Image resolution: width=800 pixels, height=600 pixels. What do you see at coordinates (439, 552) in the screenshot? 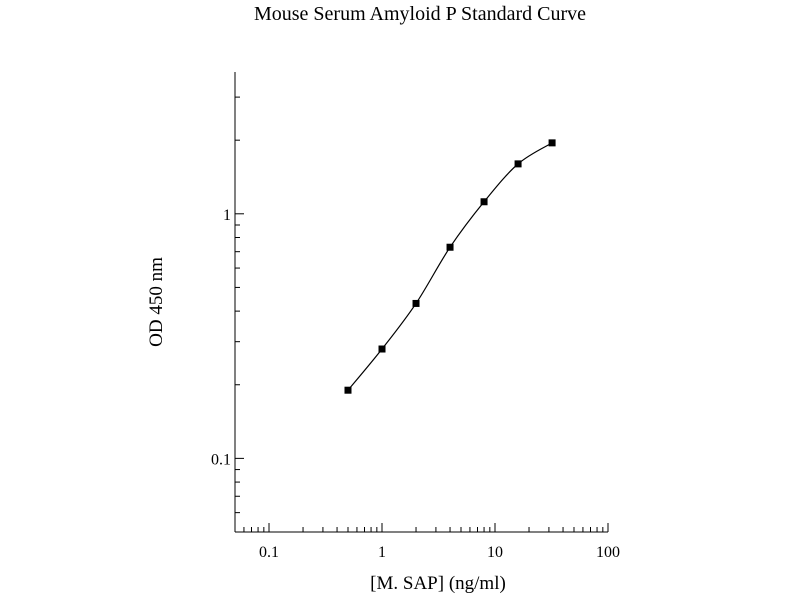
I see `x-tick-labels: 0.1 1 10 100` at bounding box center [439, 552].